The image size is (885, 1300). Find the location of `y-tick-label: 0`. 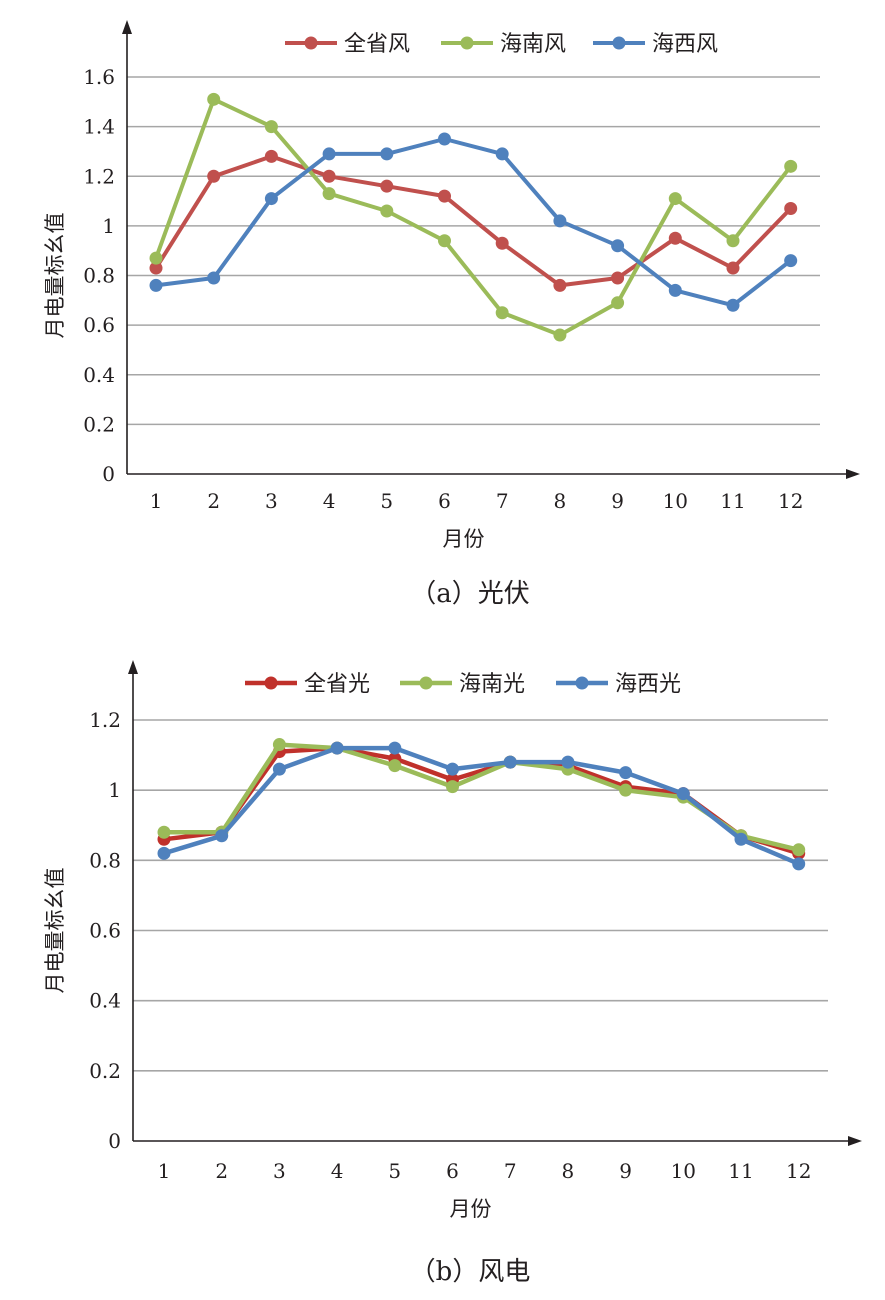

y-tick-label: 0 is located at coordinates (114, 1141).